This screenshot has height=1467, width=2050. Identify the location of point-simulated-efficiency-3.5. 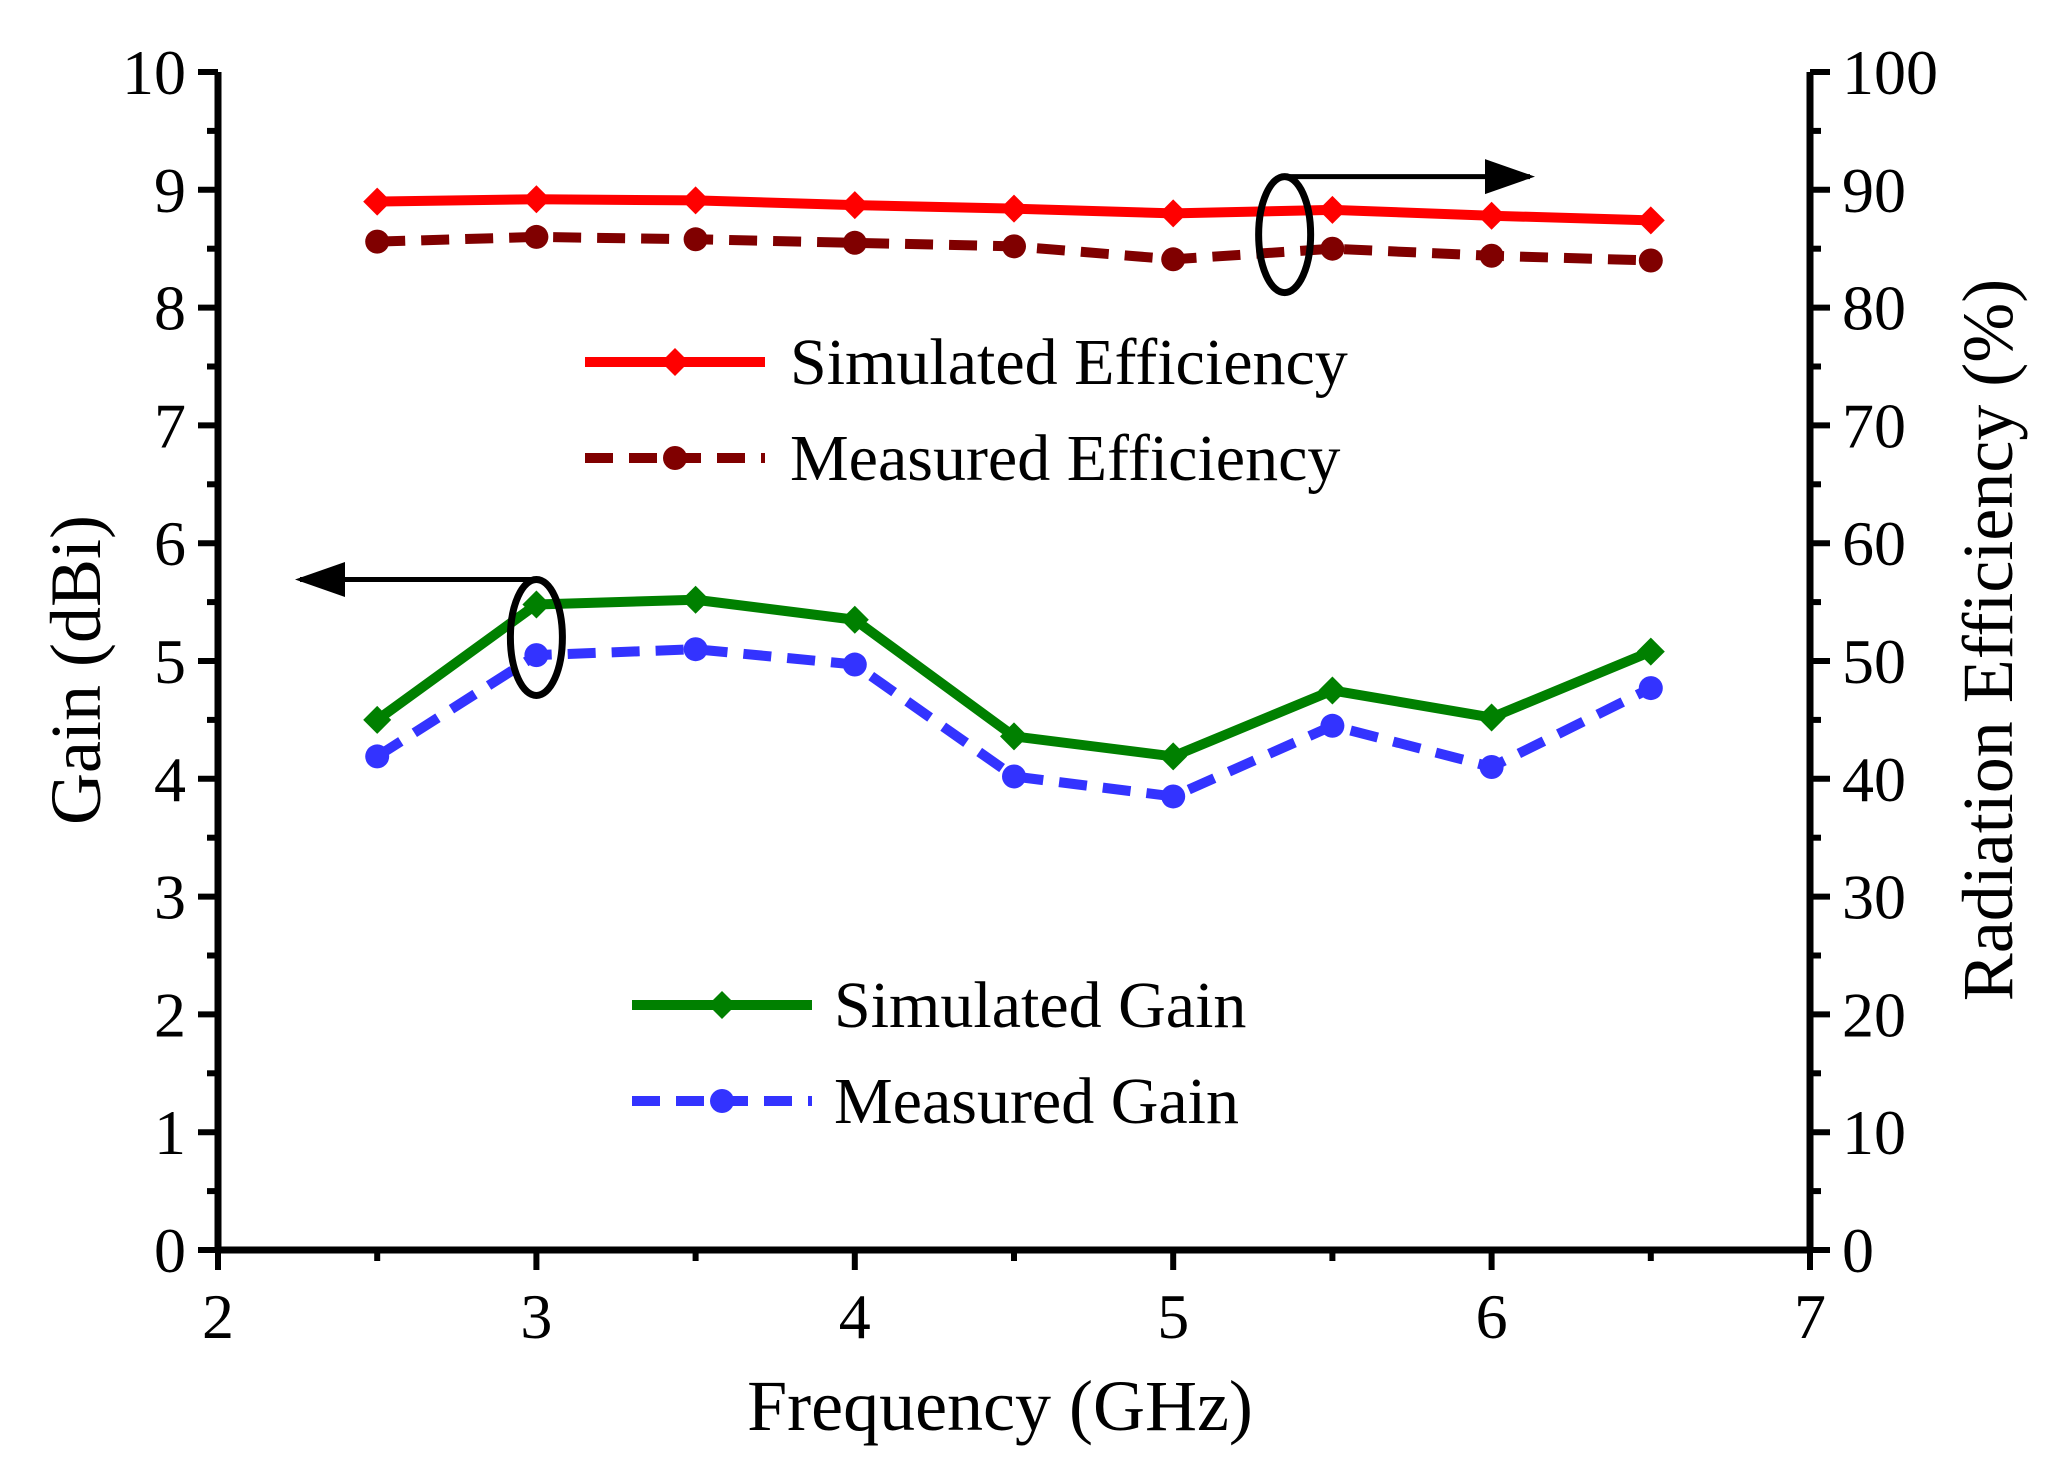
(695, 200).